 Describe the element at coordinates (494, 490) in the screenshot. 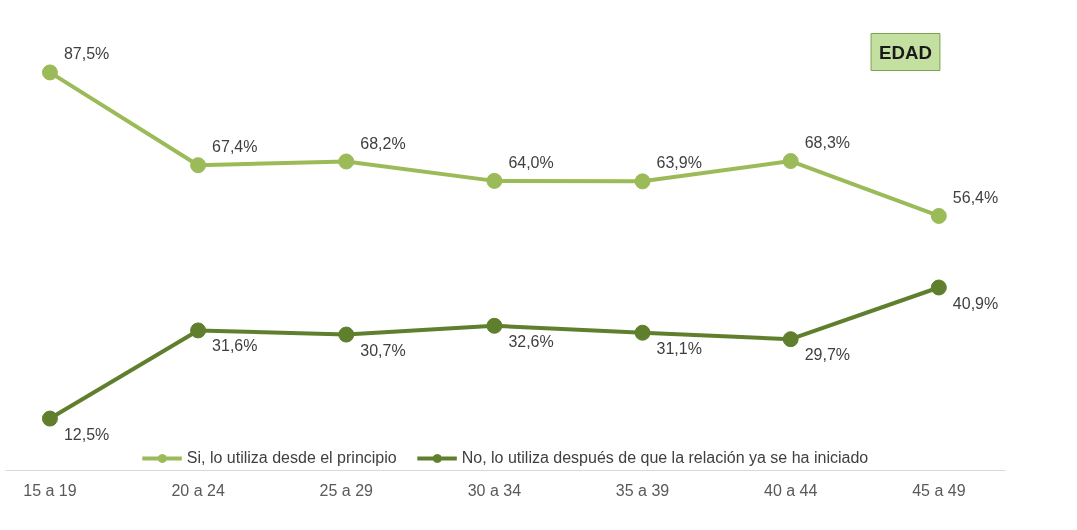

I see `x-tick-label: 30 a 34` at that location.